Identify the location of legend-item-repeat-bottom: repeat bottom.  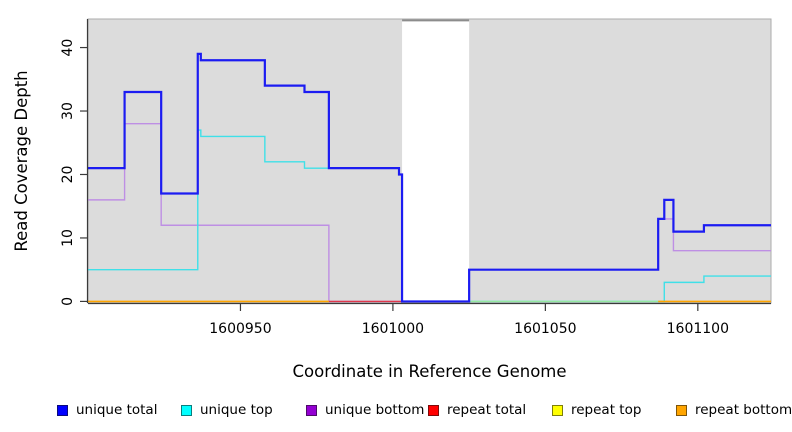
(734, 410).